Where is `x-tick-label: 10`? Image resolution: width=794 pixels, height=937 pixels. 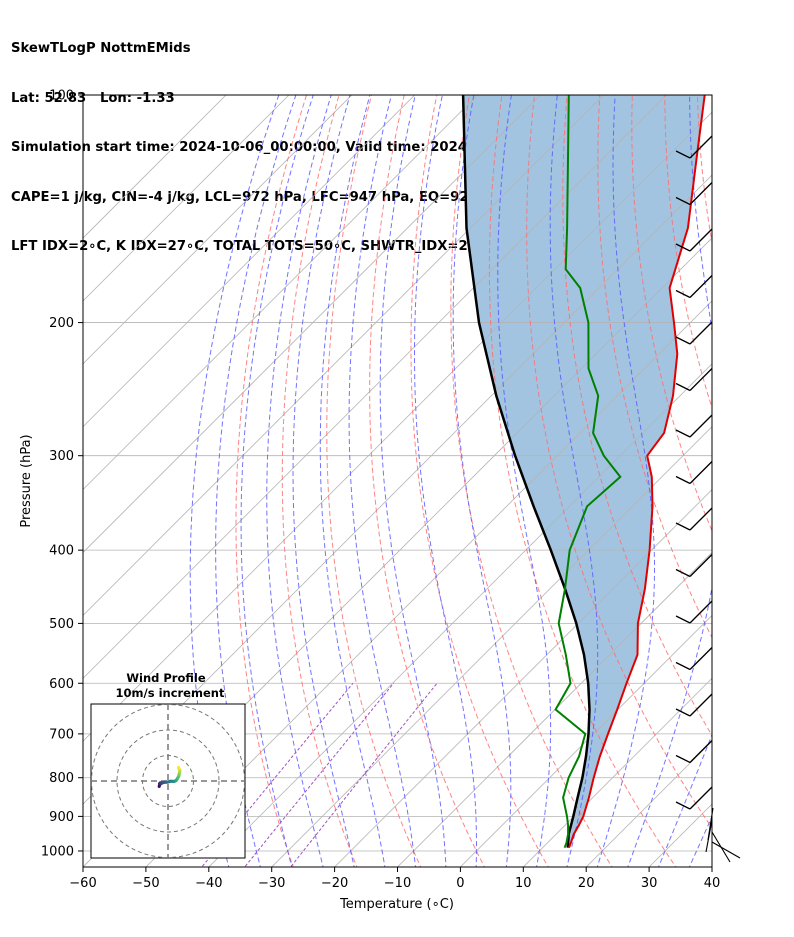
x-tick-label: 10 is located at coordinates (523, 883).